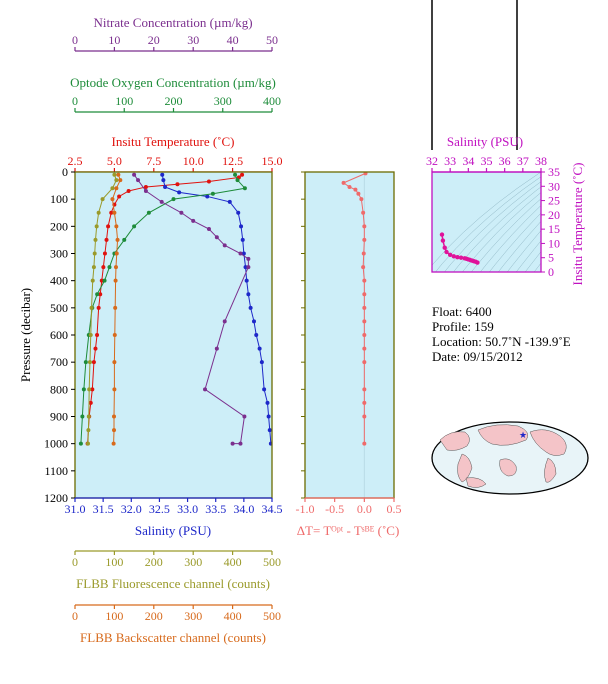 Image resolution: width=608 pixels, height=684 pixels. Describe the element at coordinates (173, 530) in the screenshot. I see `salinity-axis-label: Salinity (PSU)` at that location.